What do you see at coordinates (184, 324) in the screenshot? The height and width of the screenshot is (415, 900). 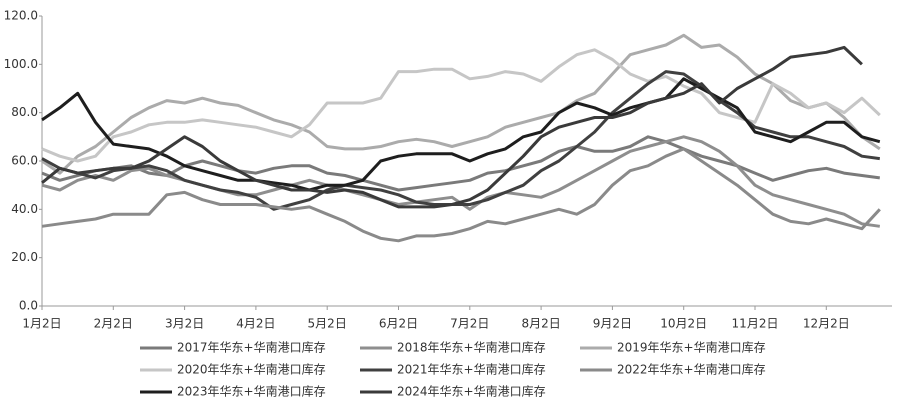 I see `x-tick-label: 3月2日` at bounding box center [184, 324].